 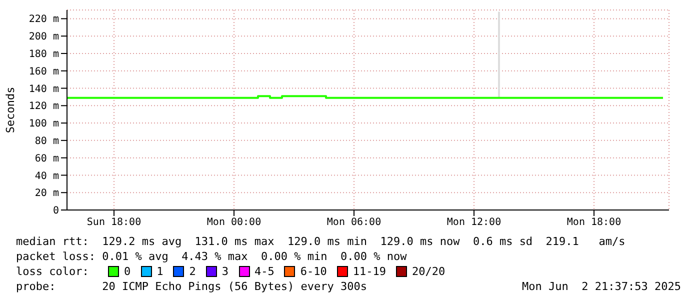 What do you see at coordinates (114, 222) in the screenshot?
I see `x-tick-label: Sun 18:00` at bounding box center [114, 222].